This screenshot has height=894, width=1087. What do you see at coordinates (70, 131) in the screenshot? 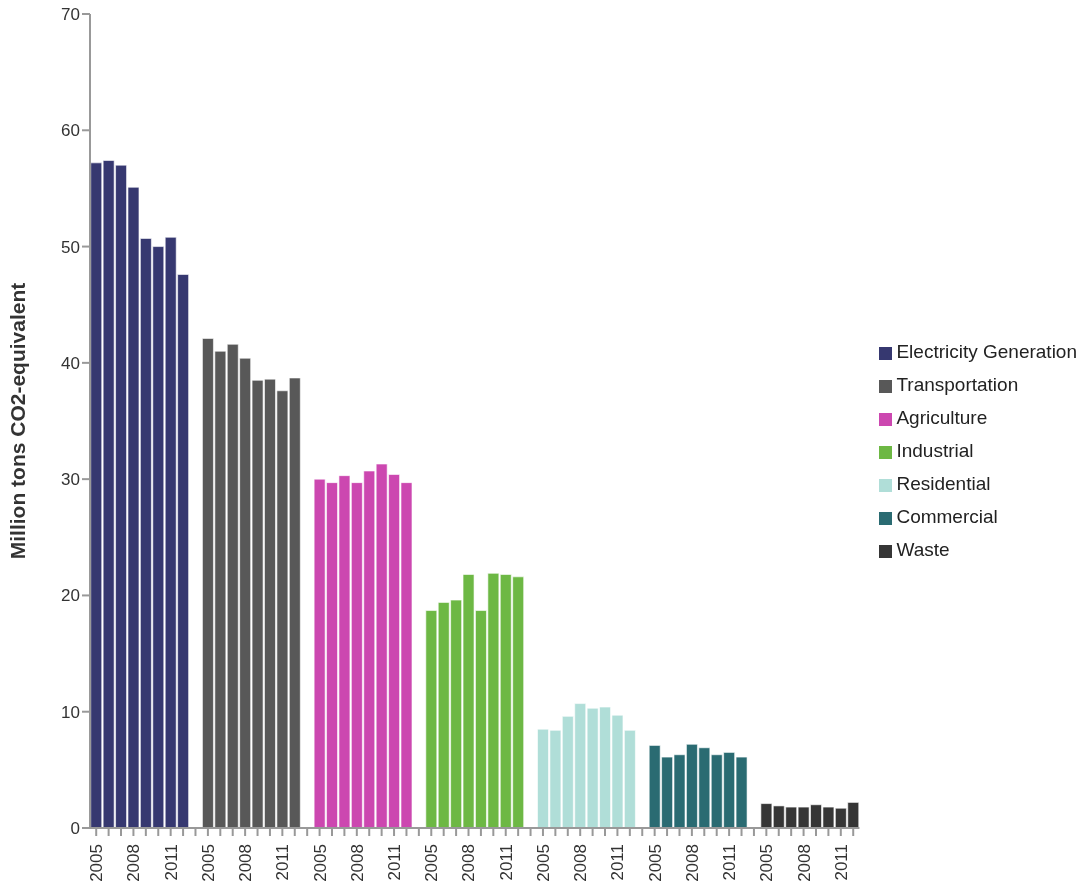
I see `y-tick-label: 60` at bounding box center [70, 131].